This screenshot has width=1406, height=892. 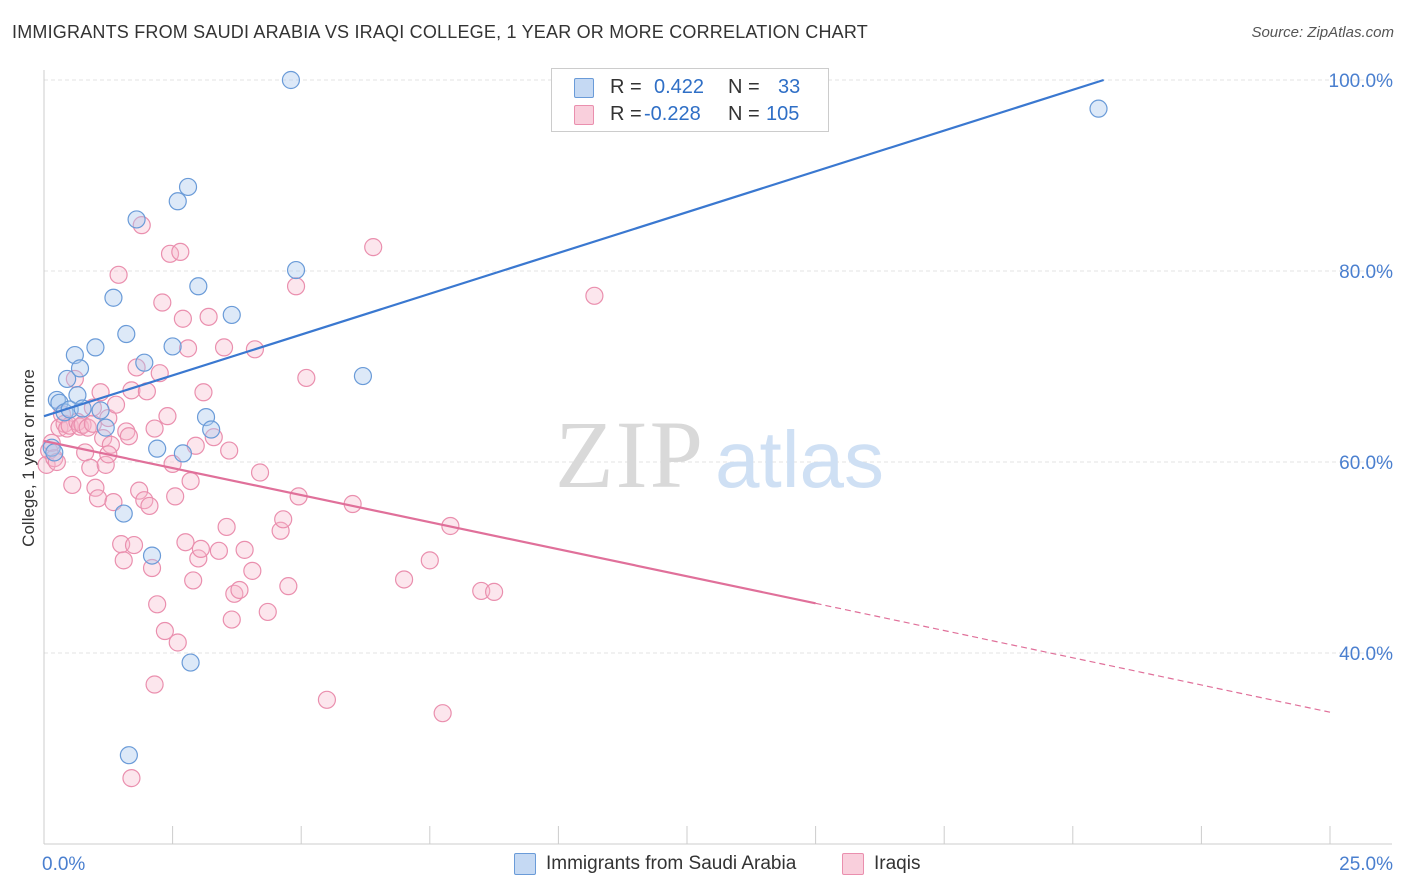 What do you see at coordinates (1366, 864) in the screenshot?
I see `x-tick-label: 25.0%` at bounding box center [1366, 864].